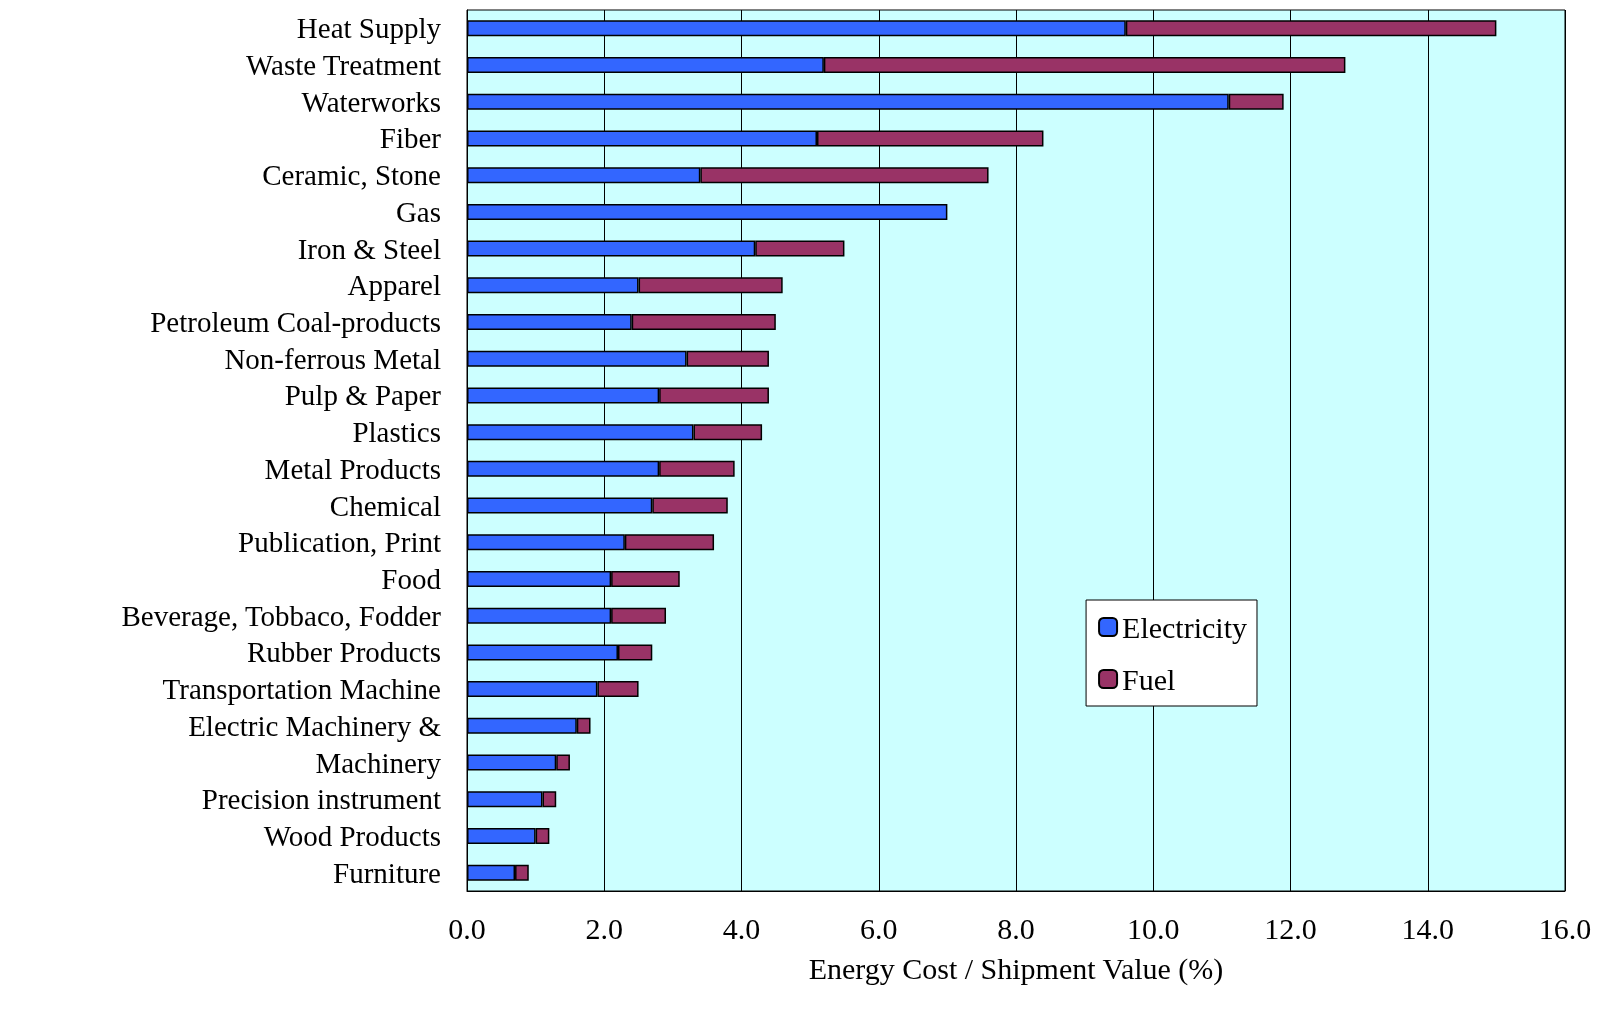  I want to click on y-tick-label: Metal Products, so click(352, 468).